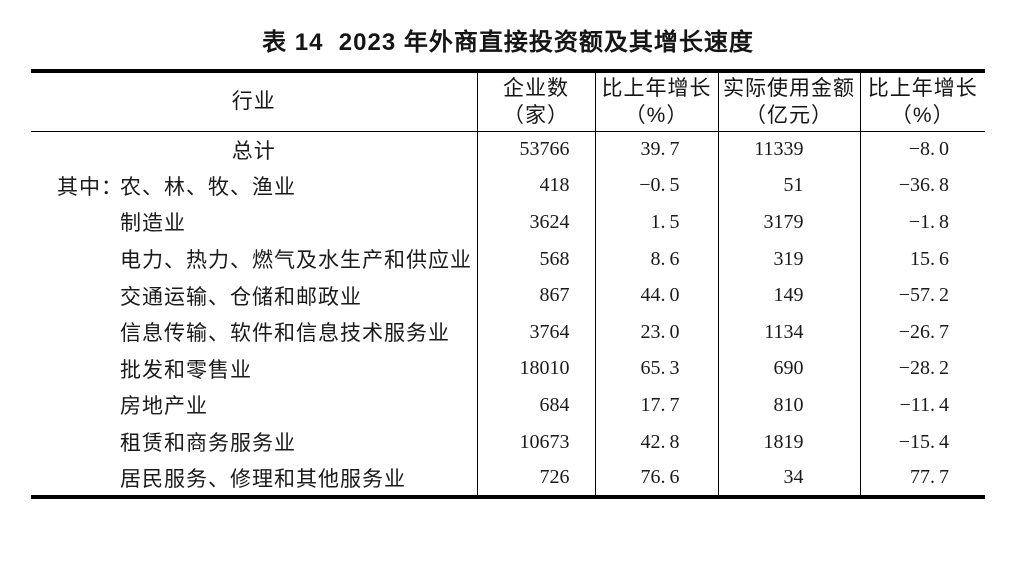  What do you see at coordinates (788, 442) in the screenshot?
I see `amount-cell: 1819` at bounding box center [788, 442].